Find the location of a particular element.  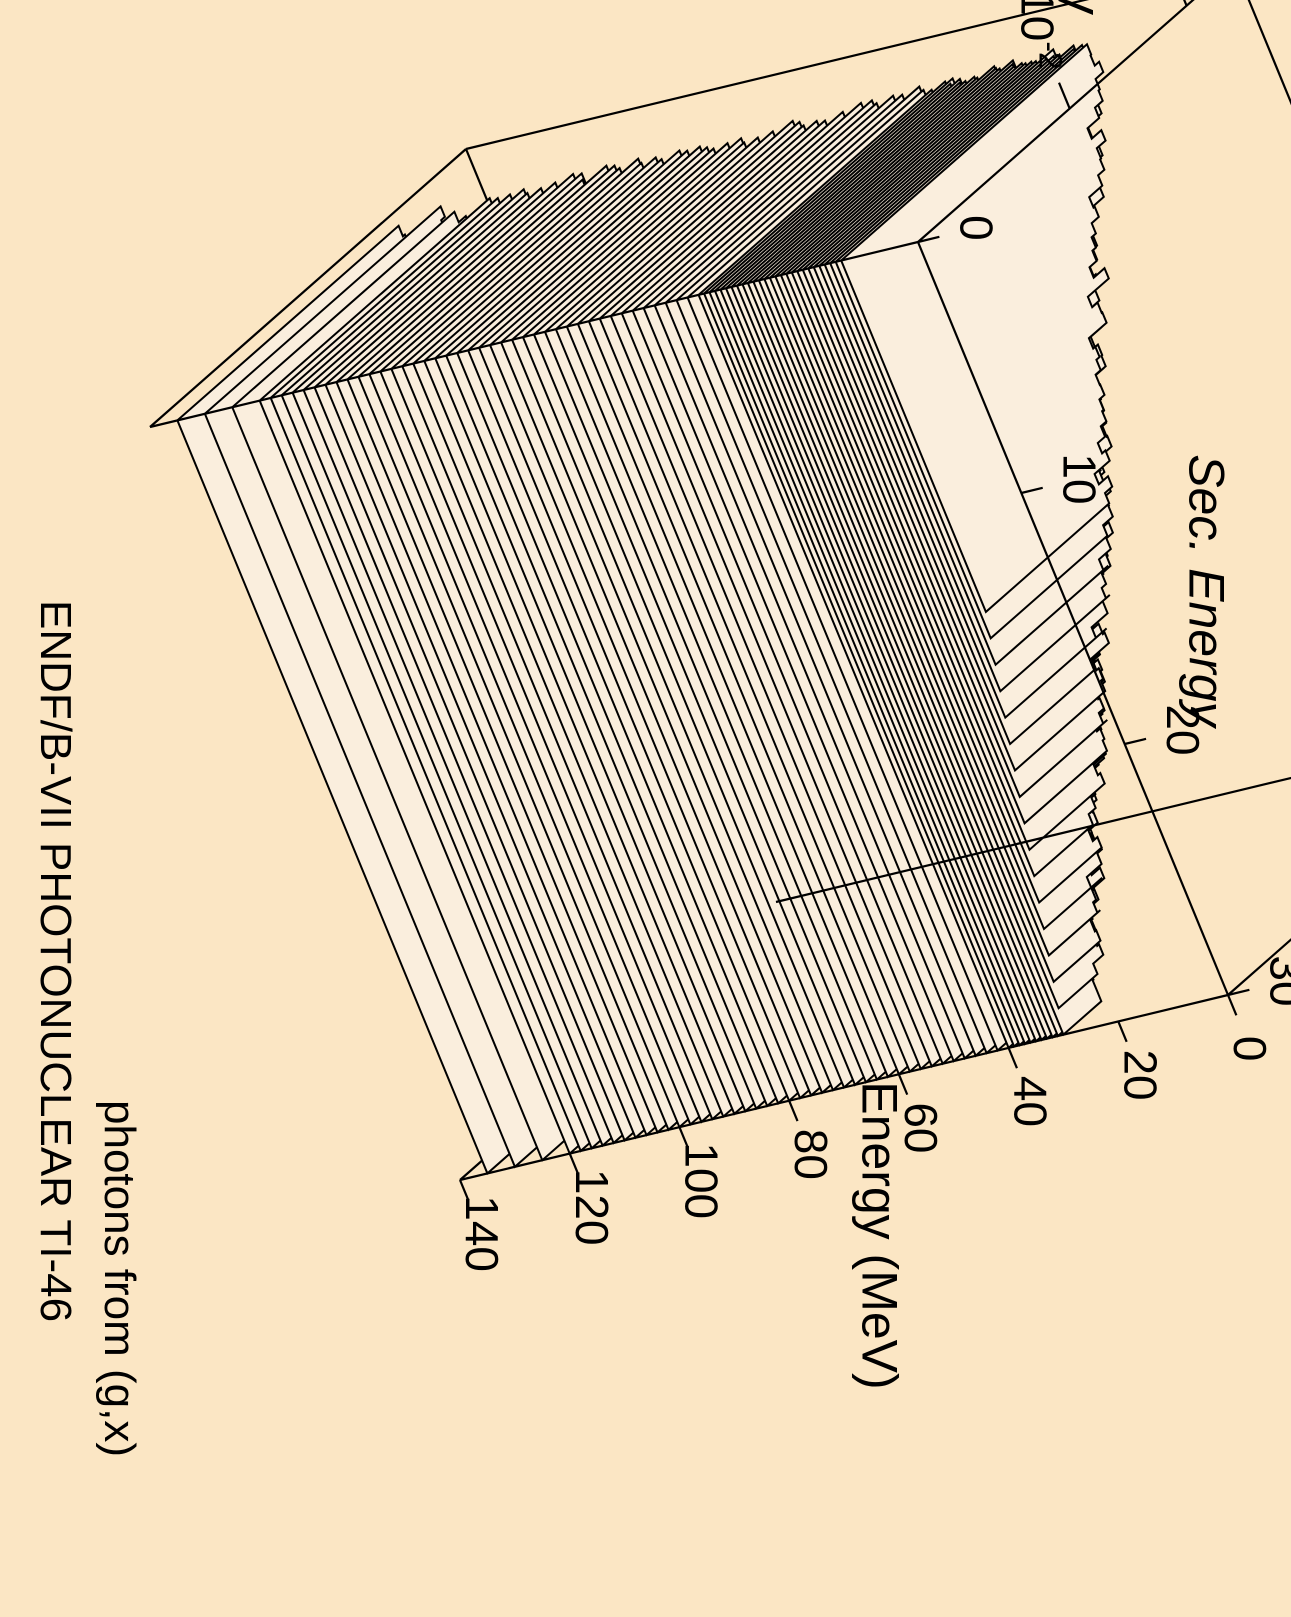

y-tick-label: 20 is located at coordinates (1140, 1074).